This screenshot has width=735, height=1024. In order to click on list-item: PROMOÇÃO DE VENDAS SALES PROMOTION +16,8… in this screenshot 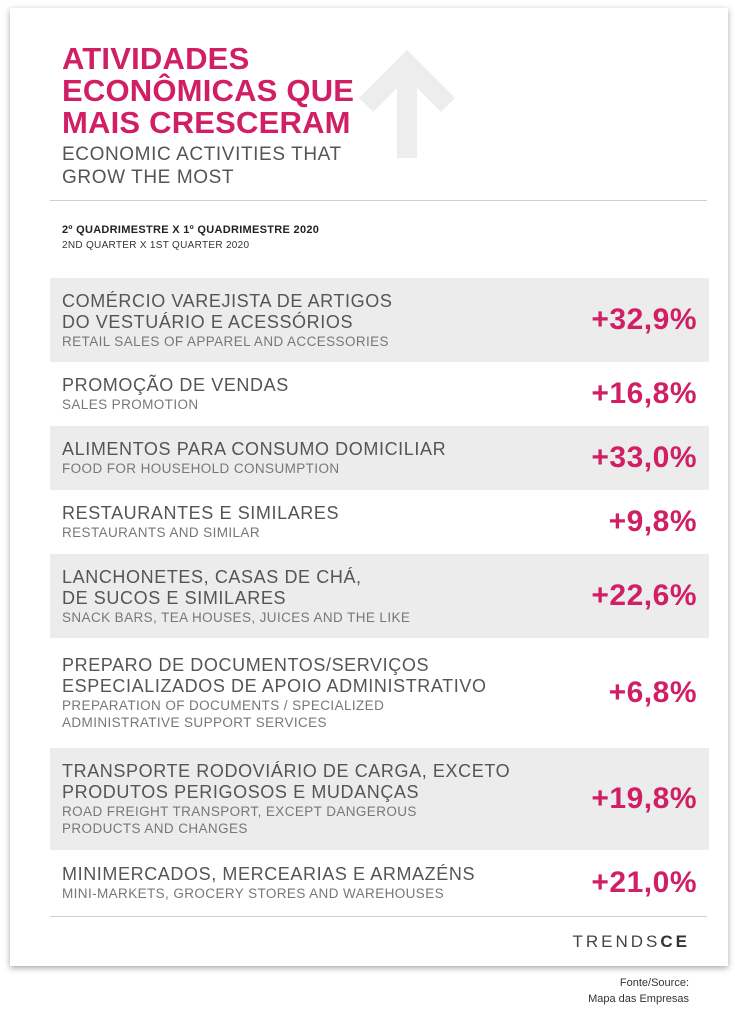, I will do `click(379, 394)`.